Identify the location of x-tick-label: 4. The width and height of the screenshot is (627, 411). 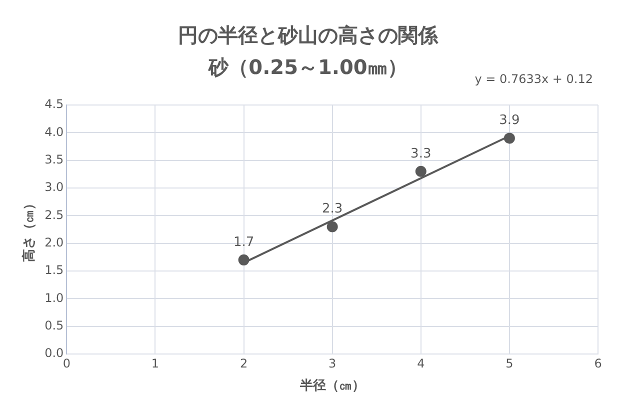
(421, 363).